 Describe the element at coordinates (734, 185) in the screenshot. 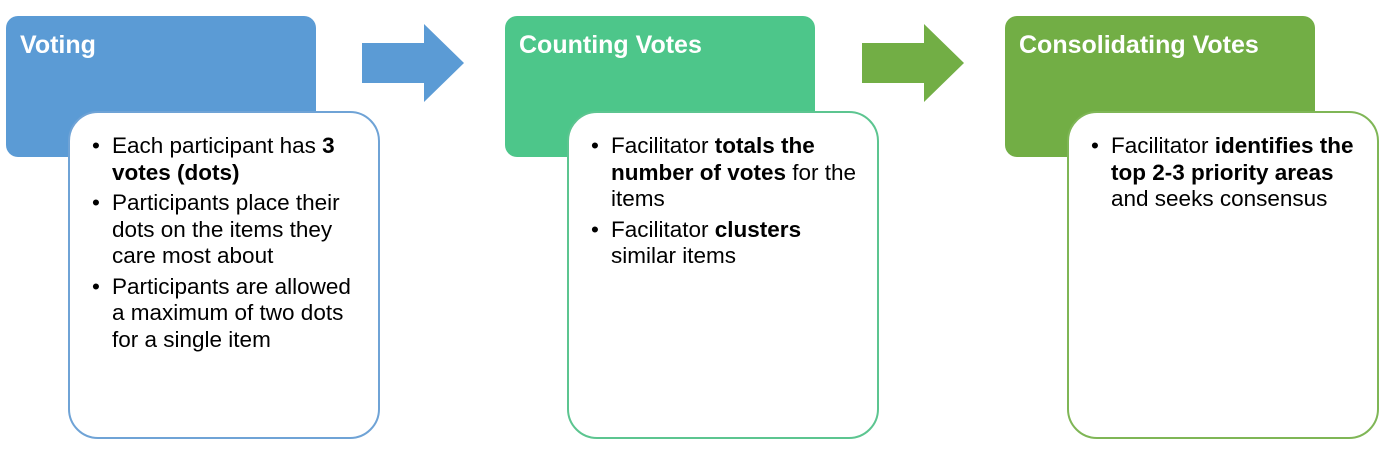

I see `bullet-text: for the items` at that location.